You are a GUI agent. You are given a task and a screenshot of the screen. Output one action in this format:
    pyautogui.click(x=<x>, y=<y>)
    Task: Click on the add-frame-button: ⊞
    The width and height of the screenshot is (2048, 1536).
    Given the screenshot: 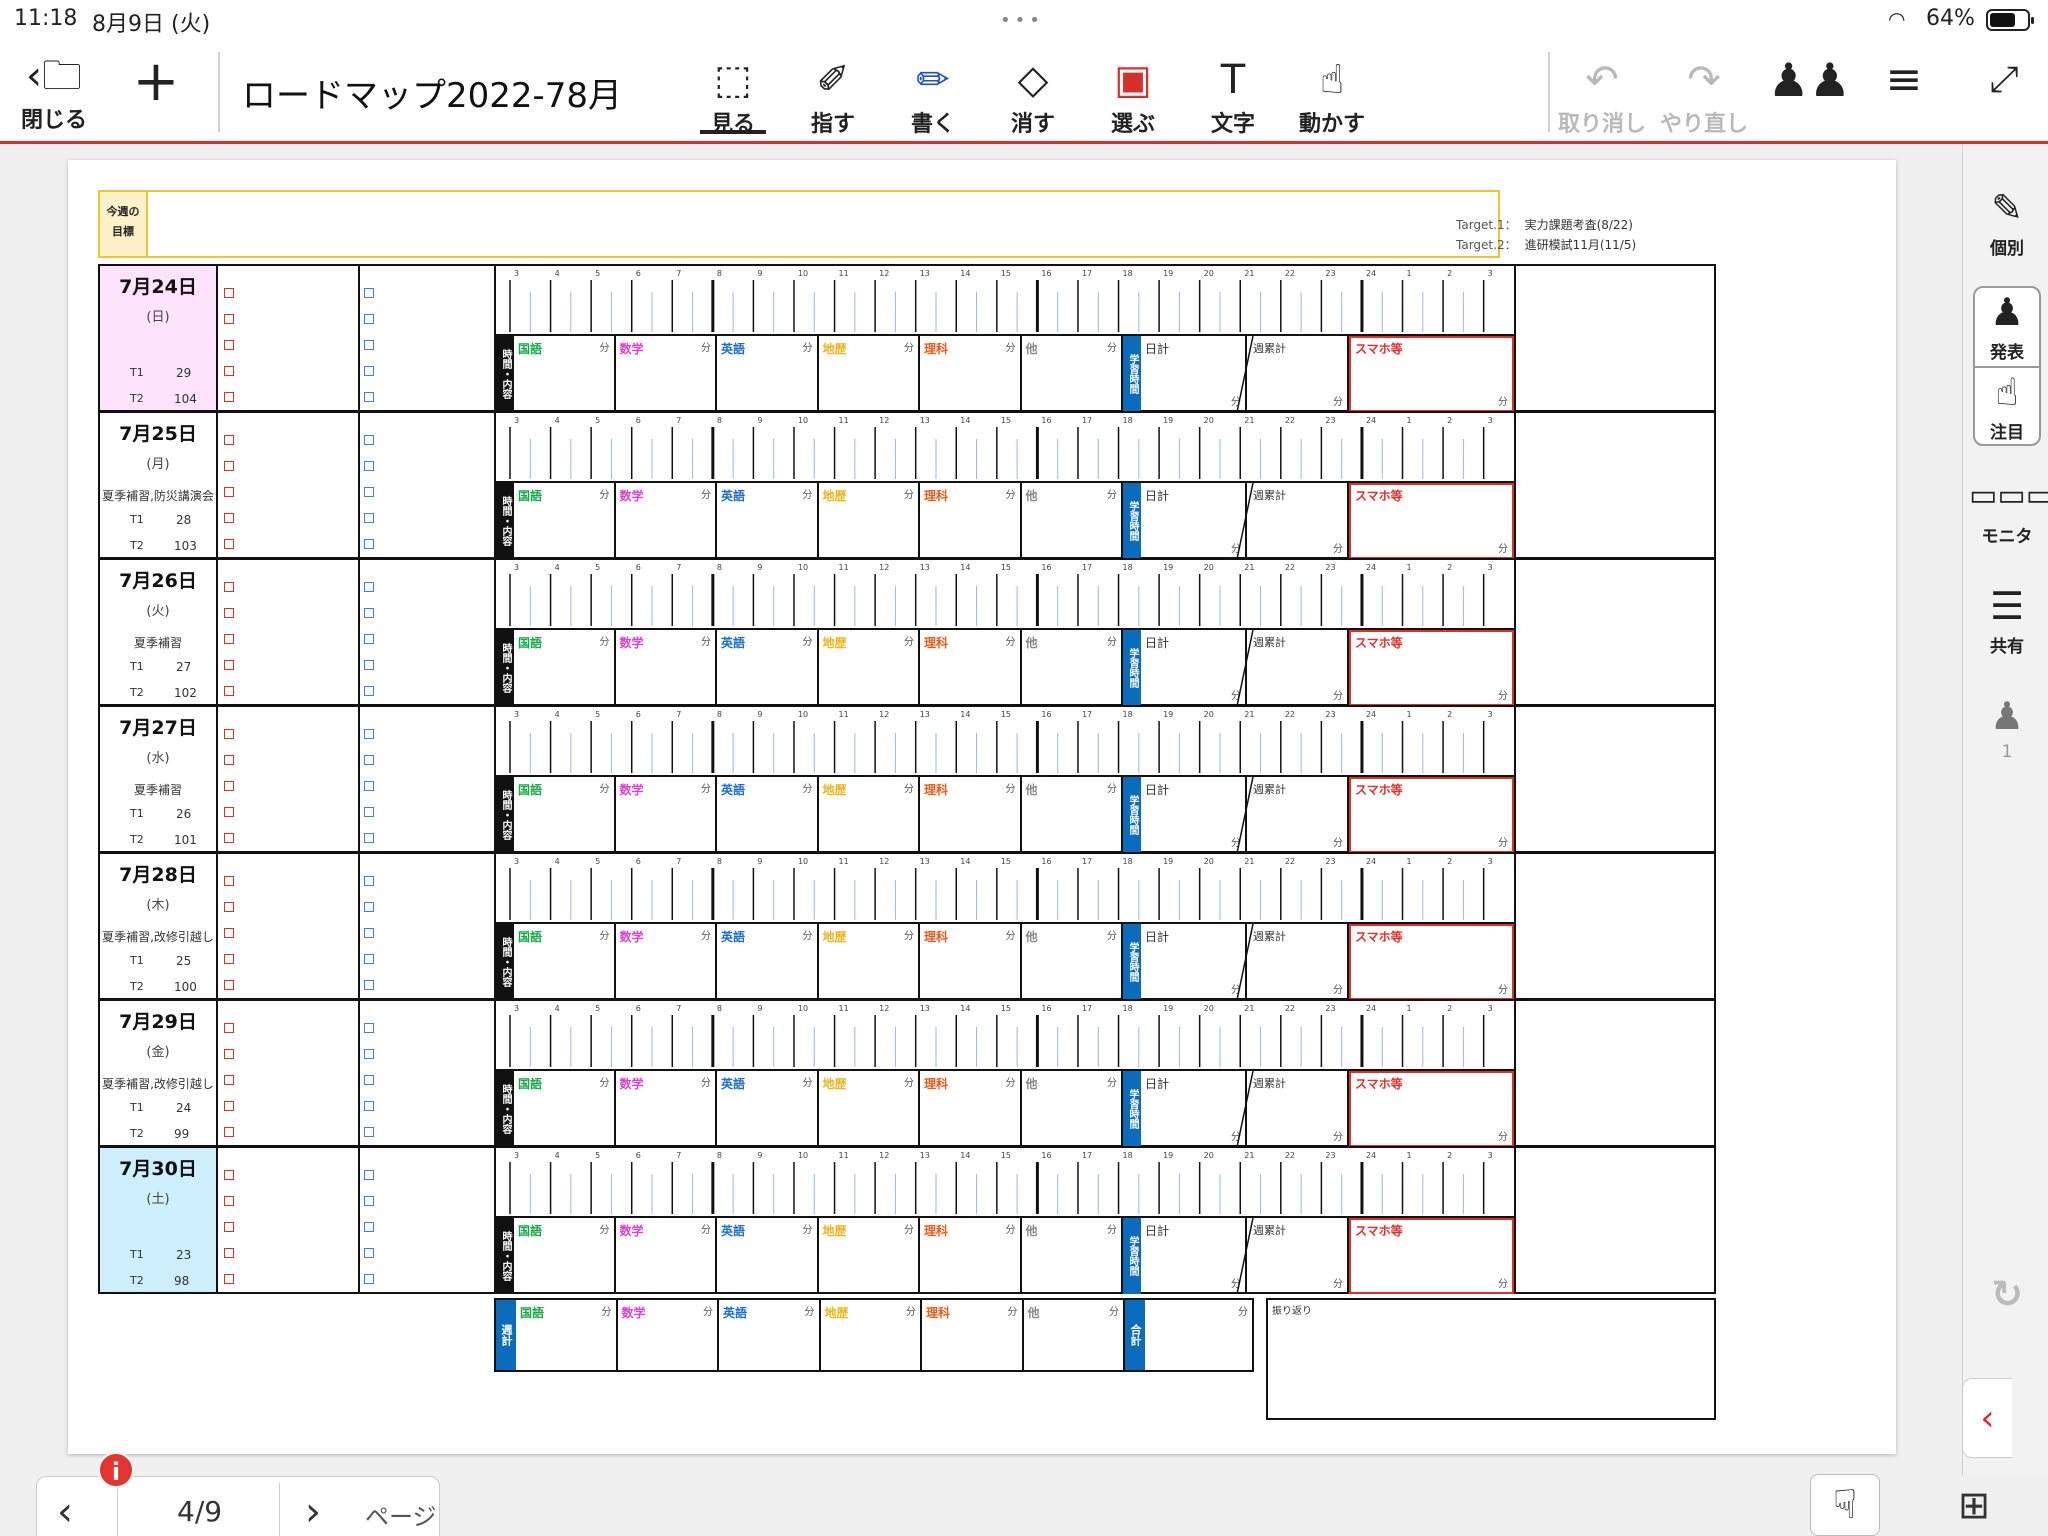 What is the action you would take?
    pyautogui.click(x=1974, y=1505)
    